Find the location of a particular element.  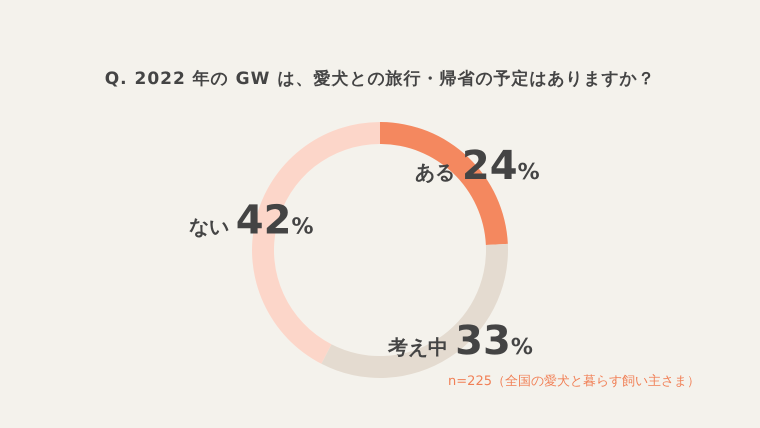

data-label: 33% is located at coordinates (494, 341).